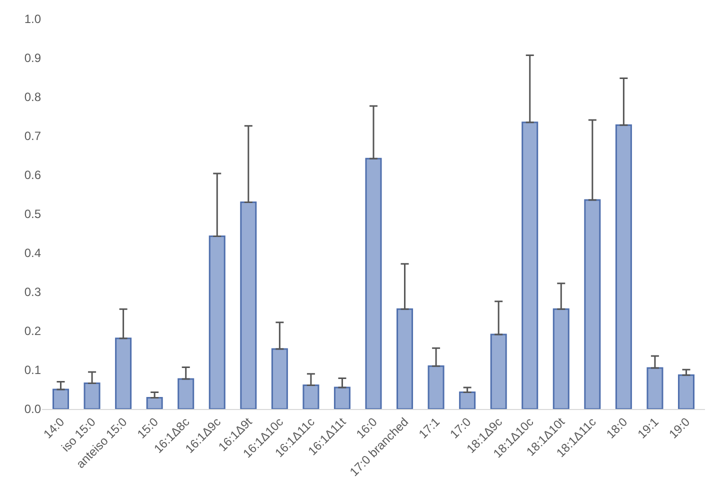 The width and height of the screenshot is (721, 491). Describe the element at coordinates (33, 253) in the screenshot. I see `y-tick-label: 0.4` at that location.